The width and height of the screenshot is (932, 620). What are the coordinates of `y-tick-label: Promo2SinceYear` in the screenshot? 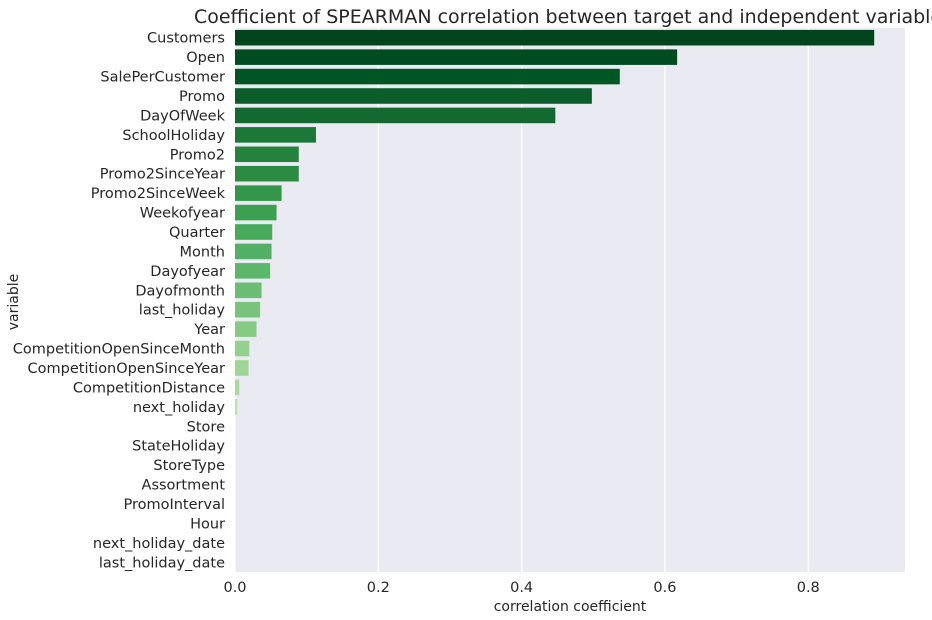 It's located at (162, 175).